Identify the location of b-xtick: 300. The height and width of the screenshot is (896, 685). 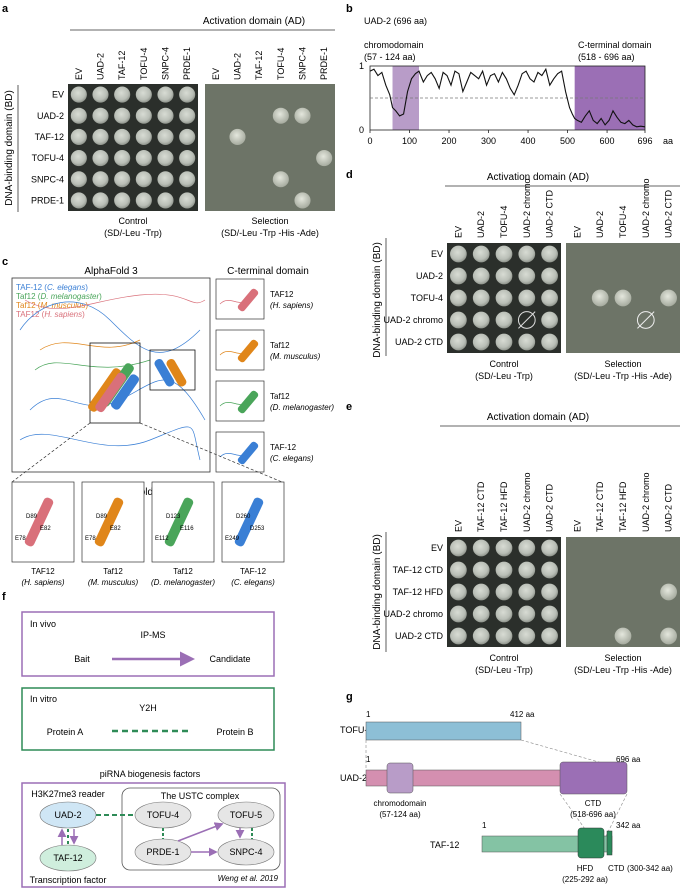
(488, 141).